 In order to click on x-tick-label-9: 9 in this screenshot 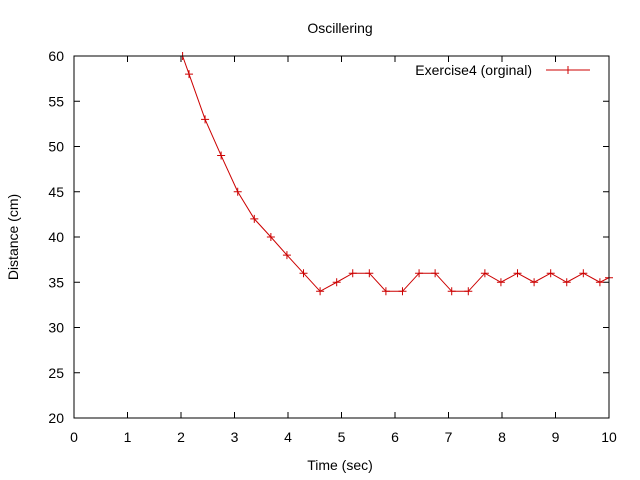, I will do `click(556, 437)`.